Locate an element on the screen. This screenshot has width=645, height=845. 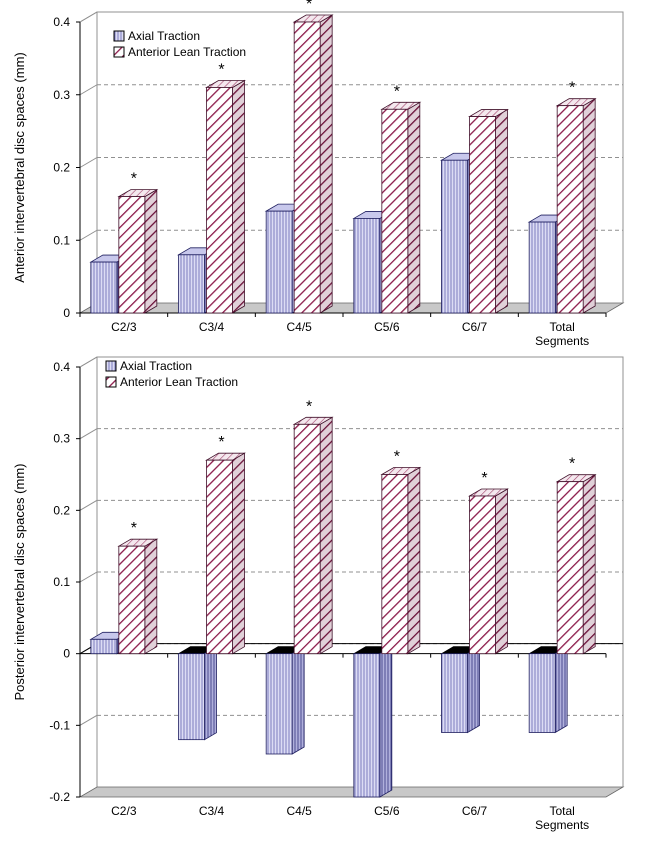
x-tick-label: Total Segments is located at coordinates (562, 818).